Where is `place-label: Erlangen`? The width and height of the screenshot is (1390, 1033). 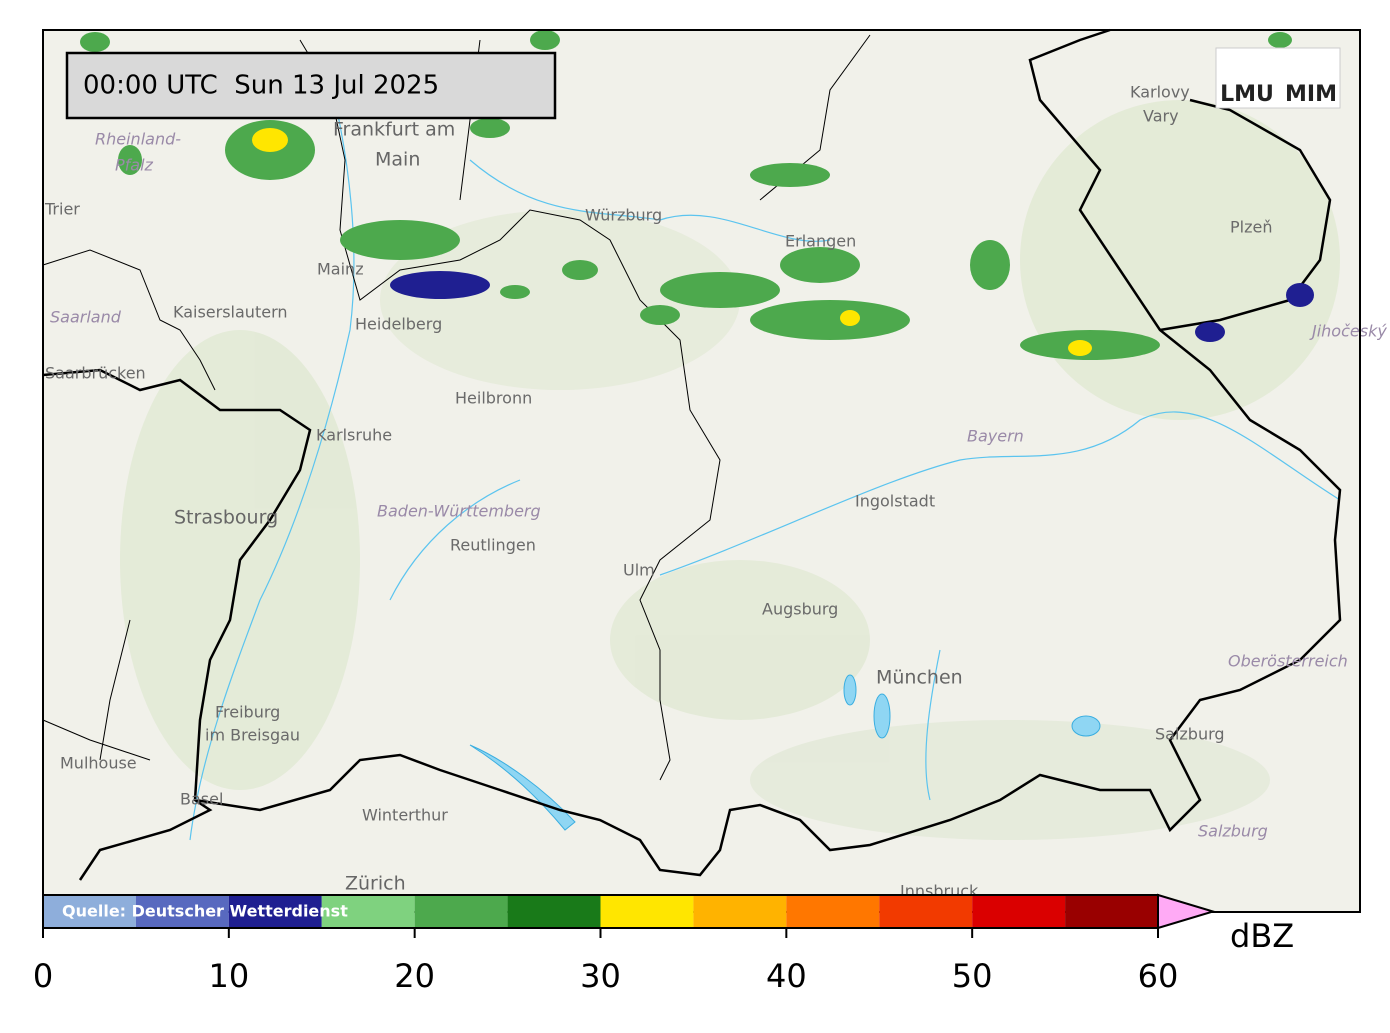
place-label: Erlangen is located at coordinates (820, 241).